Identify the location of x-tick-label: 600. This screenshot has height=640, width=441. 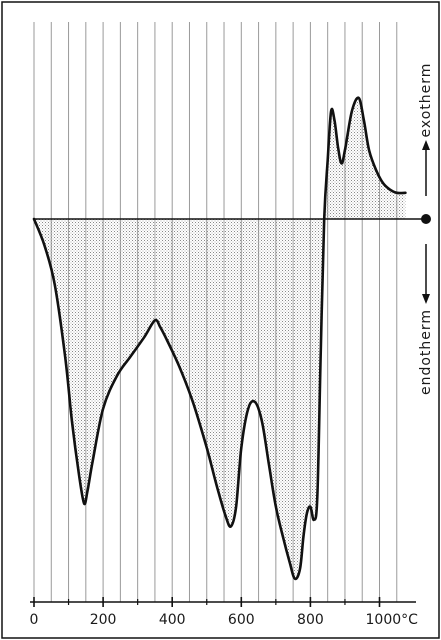
(241, 620).